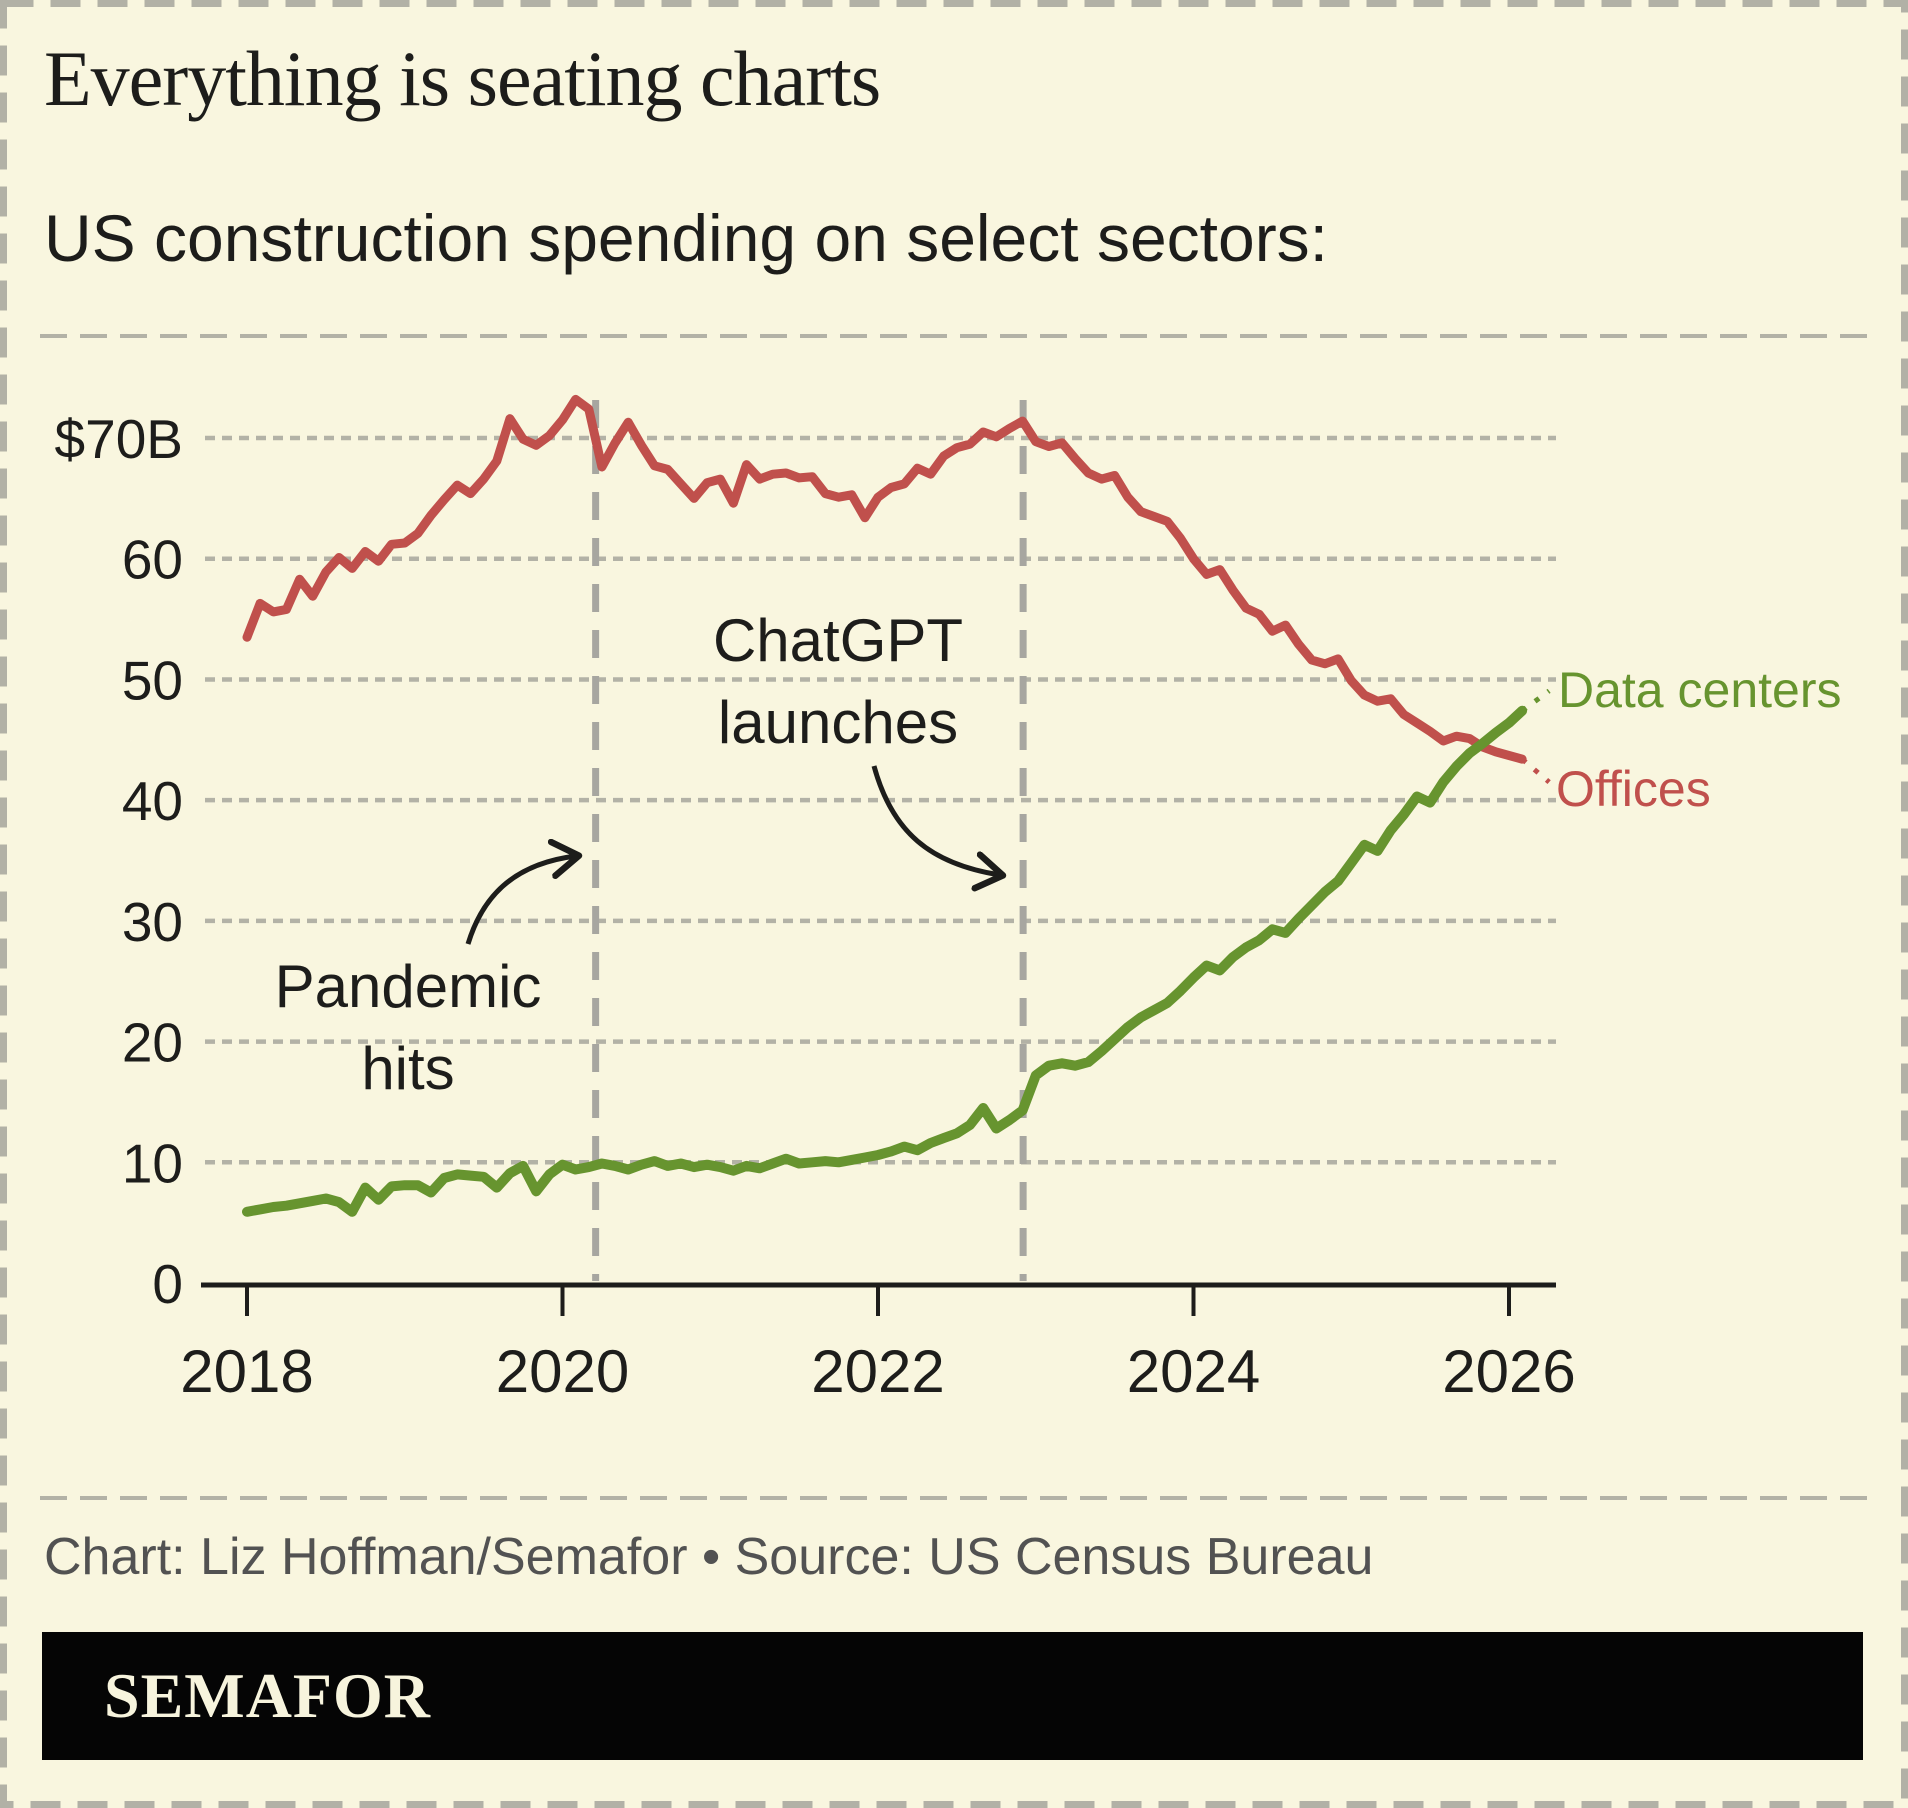 Image resolution: width=1908 pixels, height=1808 pixels. What do you see at coordinates (1535, 771) in the screenshot?
I see `offices-leader` at bounding box center [1535, 771].